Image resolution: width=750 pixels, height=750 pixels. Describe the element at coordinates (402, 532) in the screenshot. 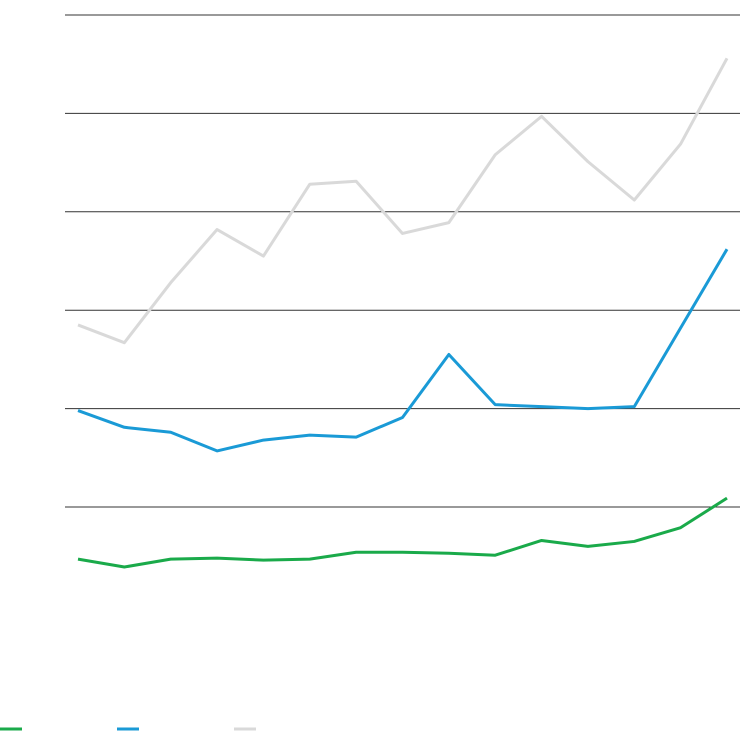

I see `series-line` at that location.